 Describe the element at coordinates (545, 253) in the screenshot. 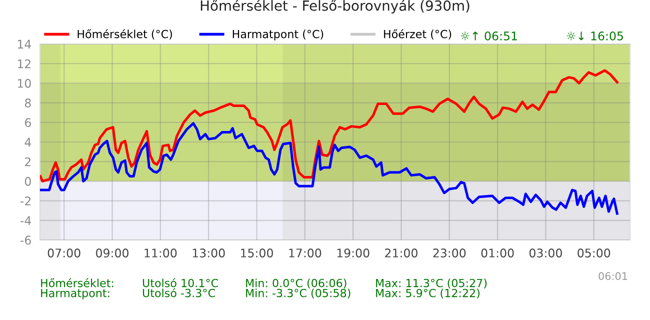

I see `x-tick-label: 03:00` at that location.